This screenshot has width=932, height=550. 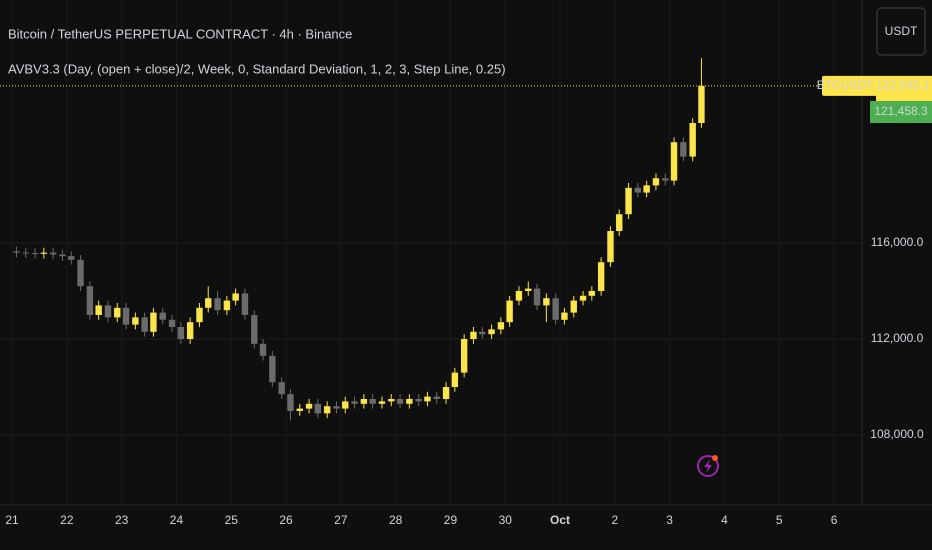 What do you see at coordinates (341, 520) in the screenshot?
I see `x-tick-label: 27` at bounding box center [341, 520].